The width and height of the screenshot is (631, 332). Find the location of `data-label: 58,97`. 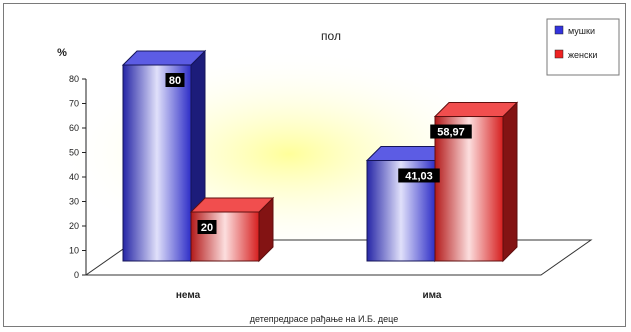

data-label: 58,97 is located at coordinates (451, 133).